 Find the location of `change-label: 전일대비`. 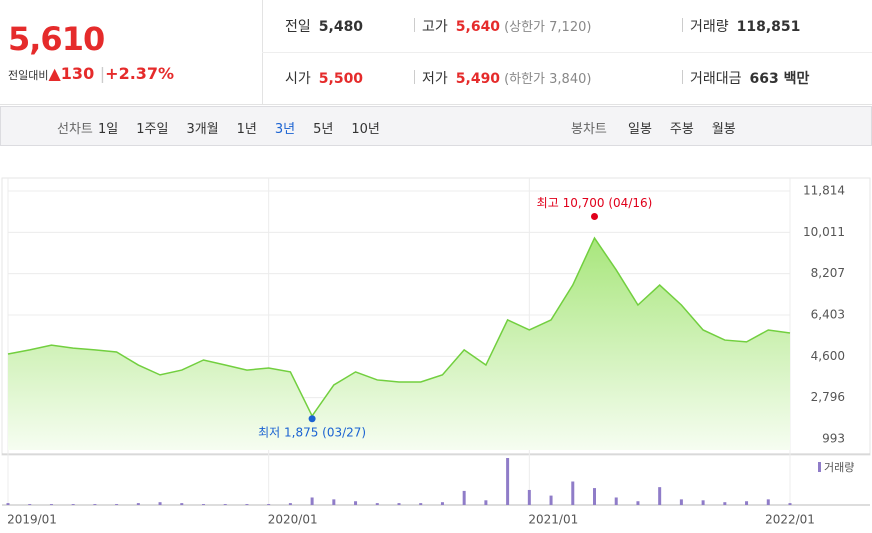

change-label: 전일대비 is located at coordinates (28, 75).